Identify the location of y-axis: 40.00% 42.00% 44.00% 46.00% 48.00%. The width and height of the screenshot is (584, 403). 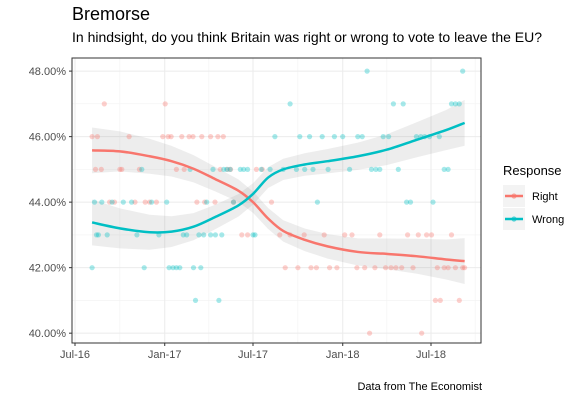
(50, 203).